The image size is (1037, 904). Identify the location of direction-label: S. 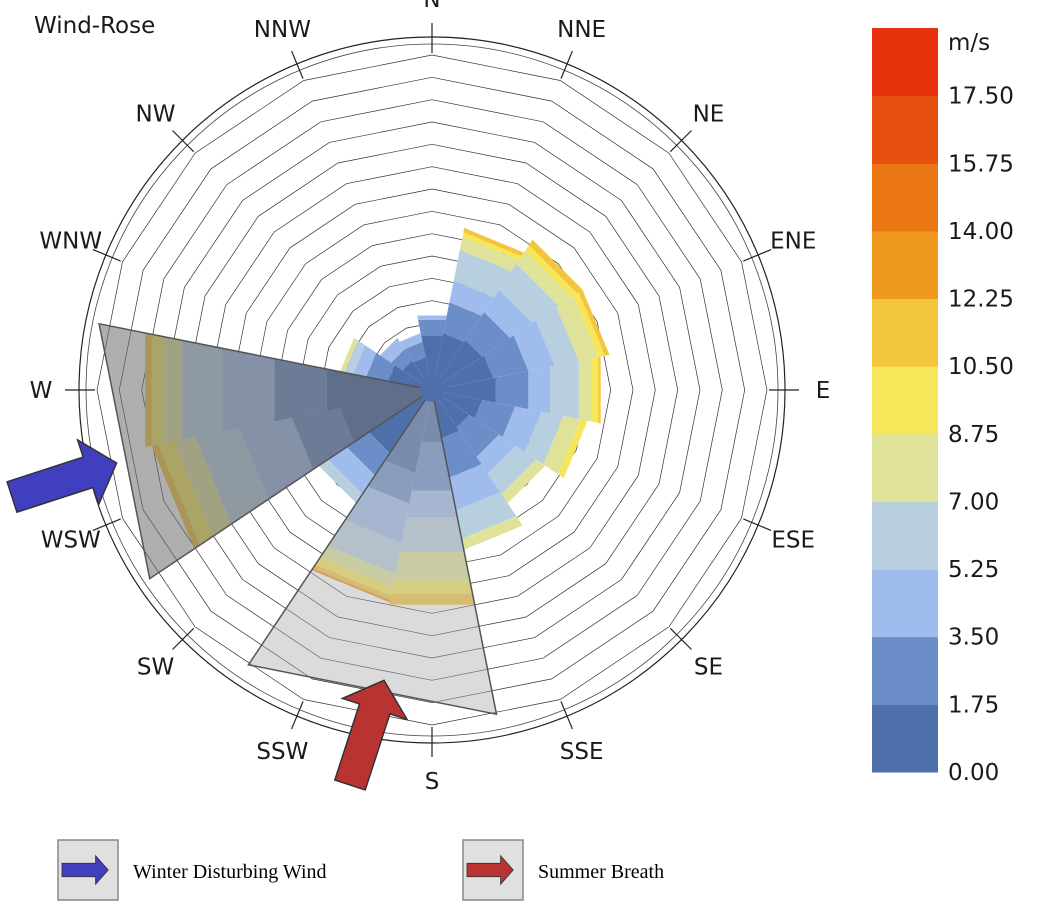
(432, 782).